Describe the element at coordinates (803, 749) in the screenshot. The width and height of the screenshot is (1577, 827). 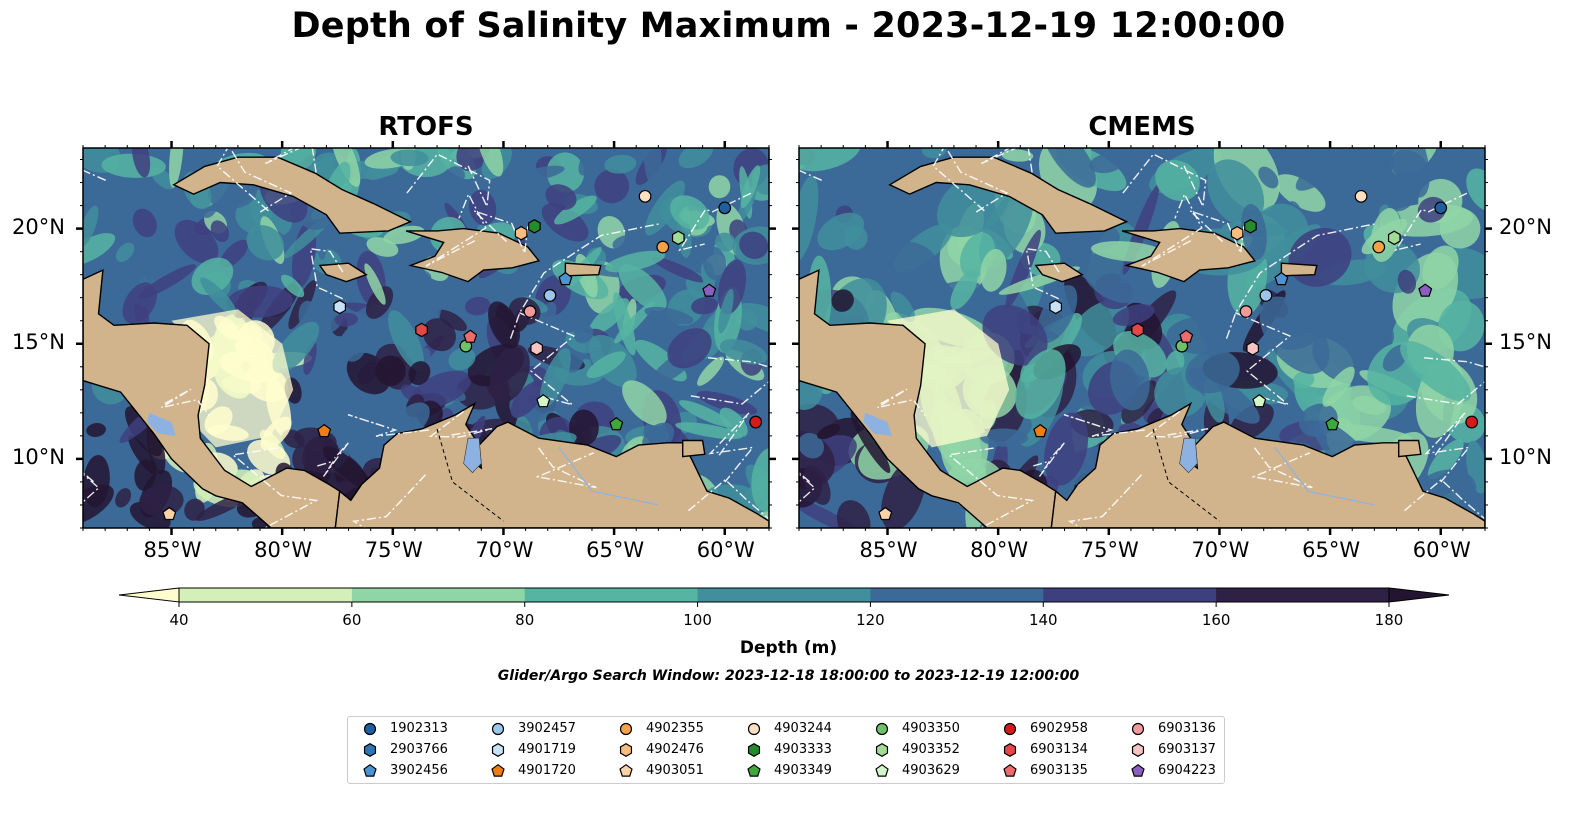
I see `legend-label: 4903333` at that location.